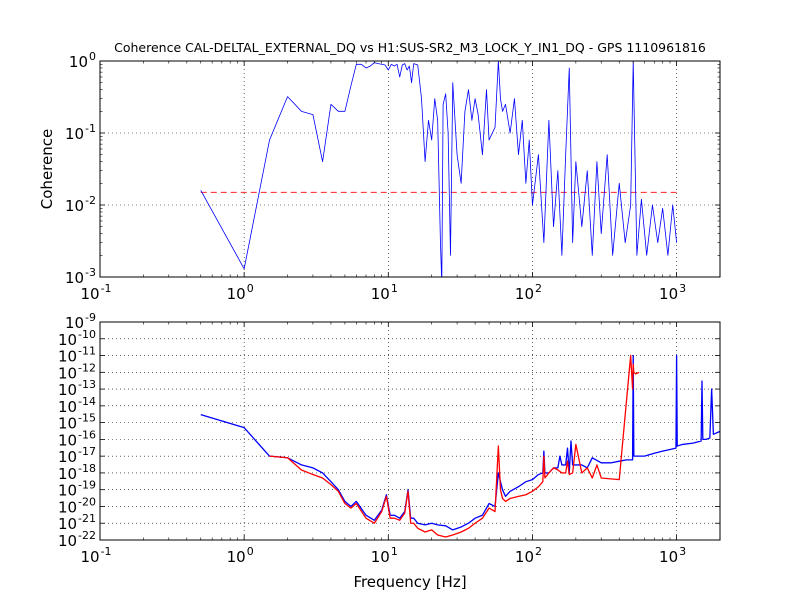  What do you see at coordinates (47, 169) in the screenshot?
I see `y-axis-label: Coherence` at bounding box center [47, 169].